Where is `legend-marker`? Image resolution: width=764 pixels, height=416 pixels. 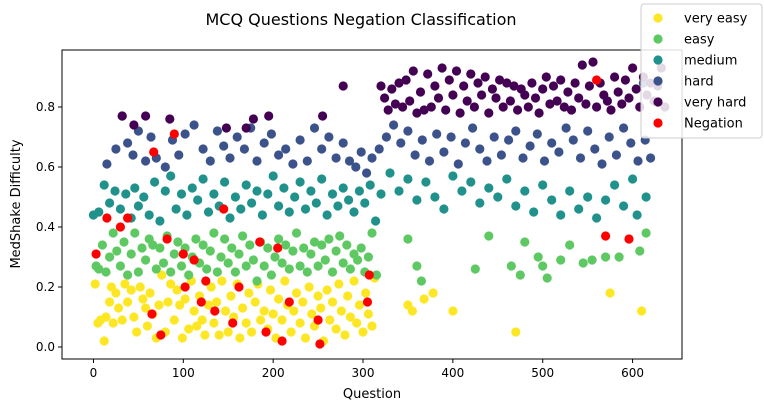
legend-marker is located at coordinates (658, 123).